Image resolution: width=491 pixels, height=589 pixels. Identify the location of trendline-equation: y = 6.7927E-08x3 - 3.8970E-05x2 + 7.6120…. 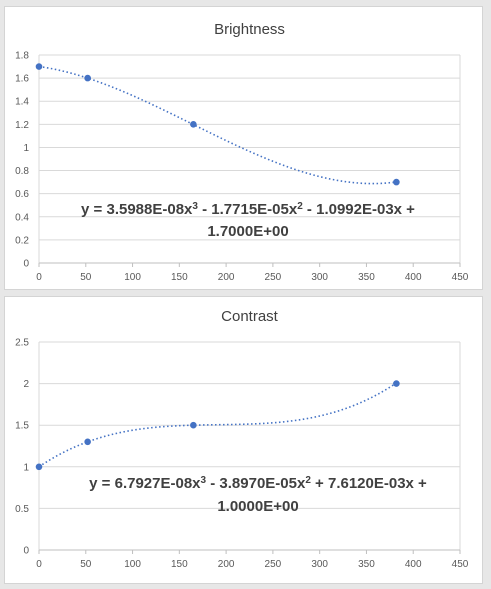
(258, 484).